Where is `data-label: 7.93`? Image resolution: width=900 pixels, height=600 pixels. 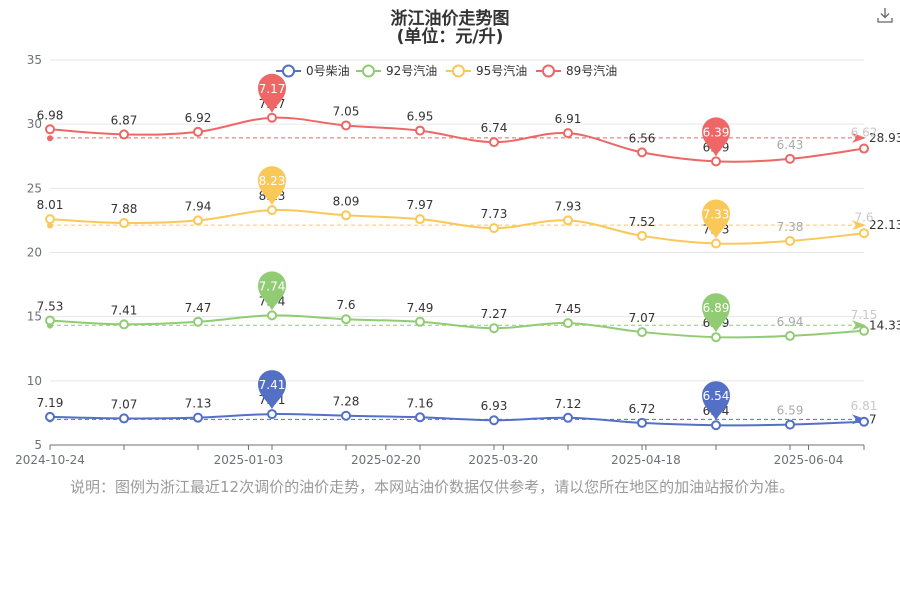 data-label: 7.93 is located at coordinates (568, 206).